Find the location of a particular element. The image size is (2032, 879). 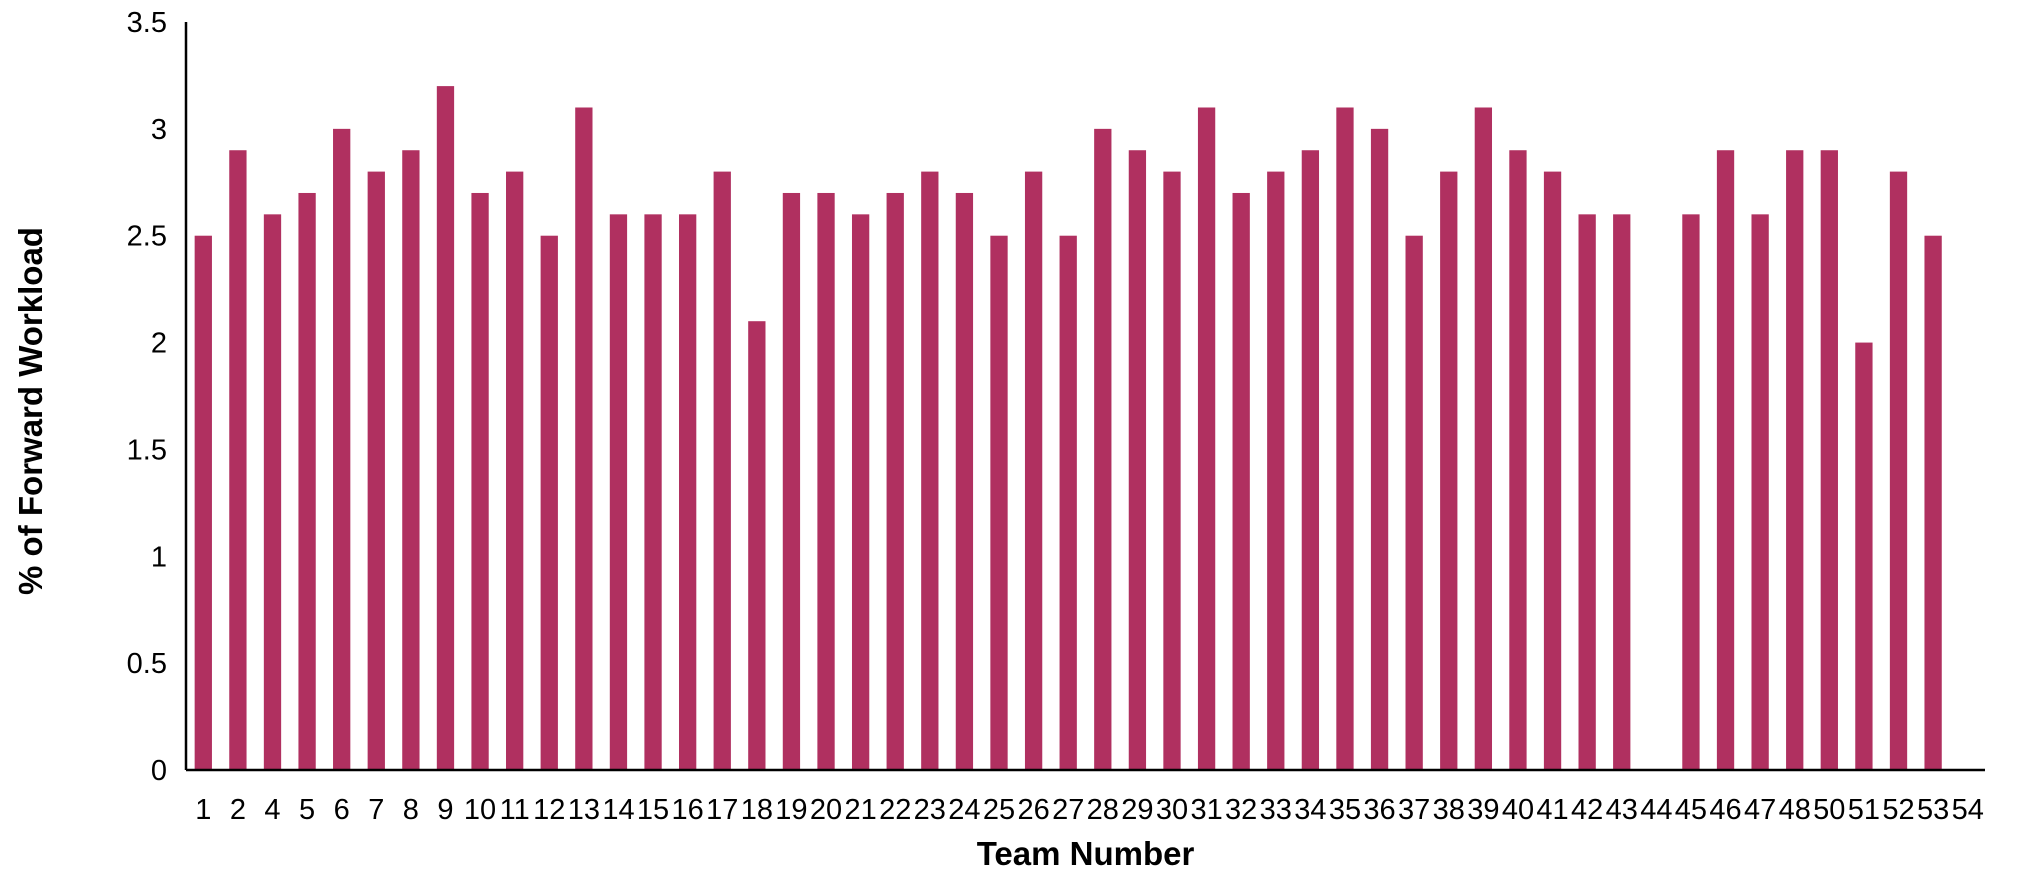

x-tick-label: 41 is located at coordinates (1552, 810).